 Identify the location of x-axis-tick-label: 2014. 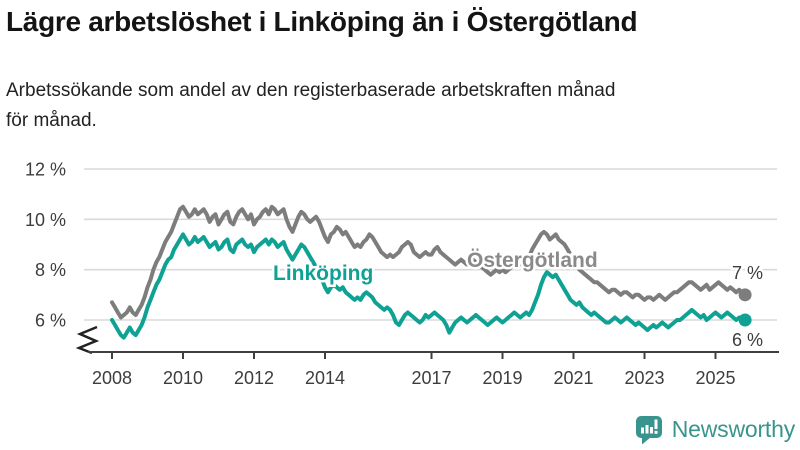
(325, 378).